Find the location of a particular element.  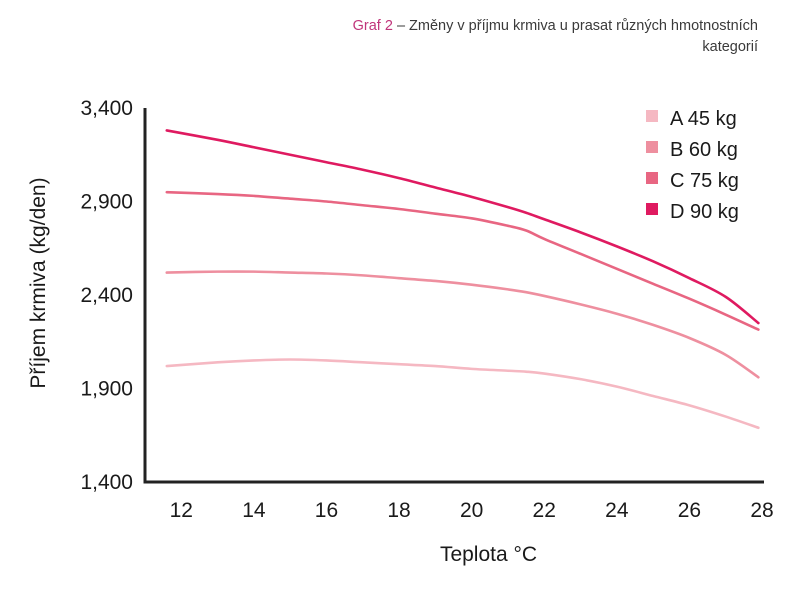

legend-label-c: C 75 kg is located at coordinates (704, 181).